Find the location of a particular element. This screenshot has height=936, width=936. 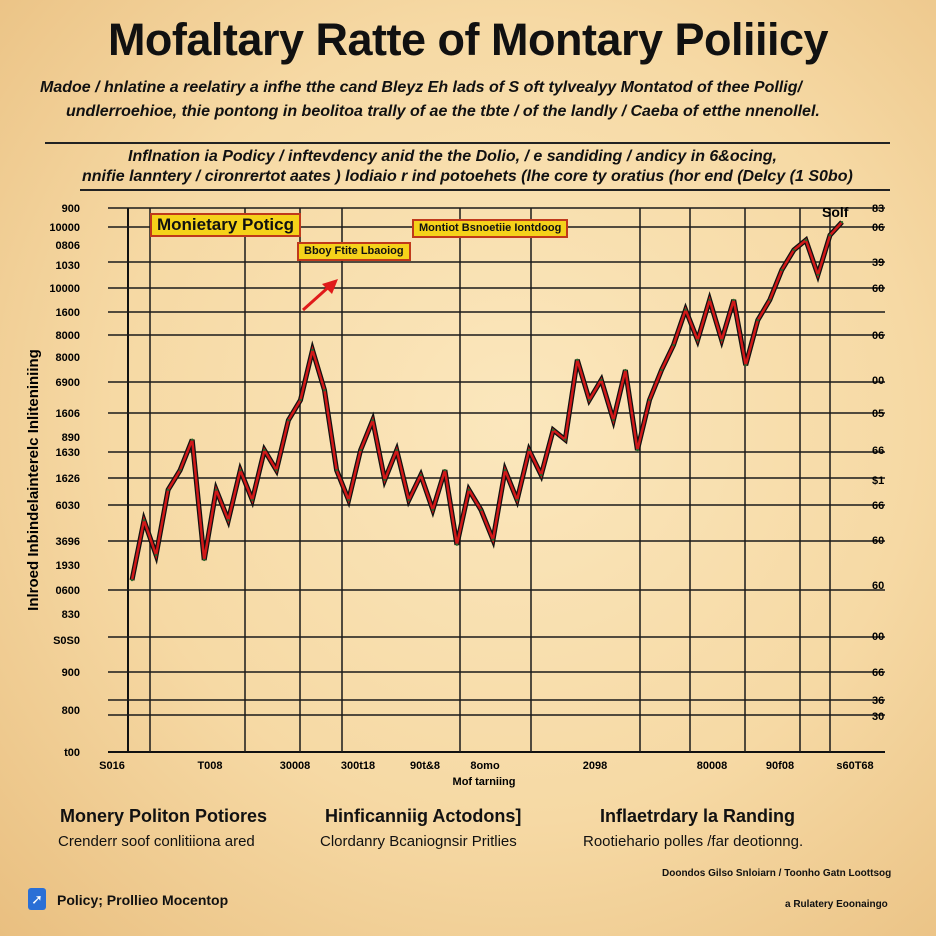

right-tick-label: $1 is located at coordinates (878, 481).